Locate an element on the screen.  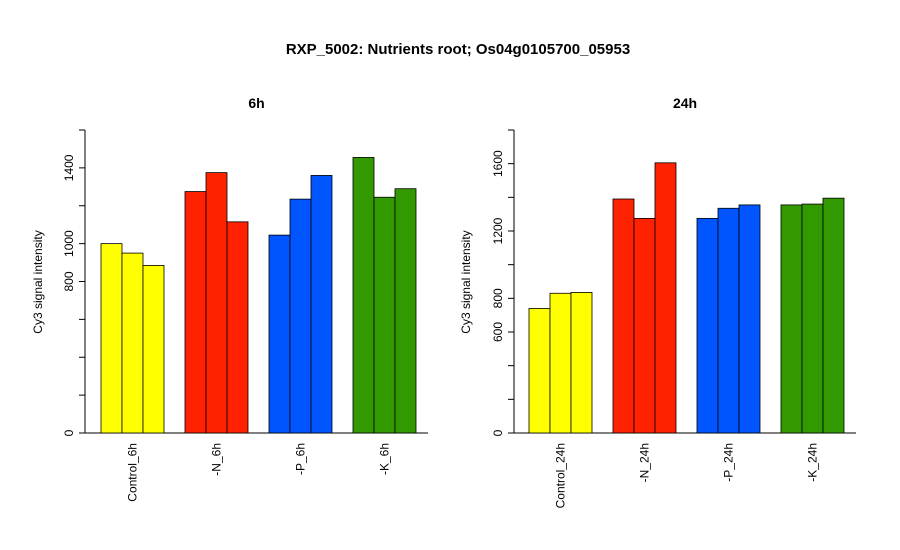
panel1-y-tick-label: 1200 is located at coordinates (498, 230).